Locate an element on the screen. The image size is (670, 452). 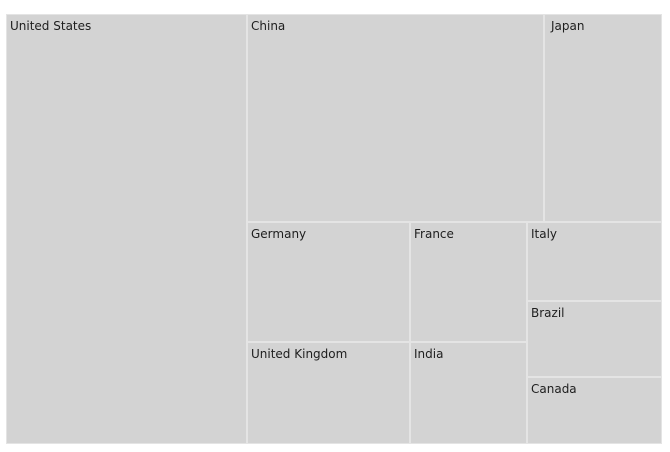
treemap-cell-canada: Canada is located at coordinates (594, 410).